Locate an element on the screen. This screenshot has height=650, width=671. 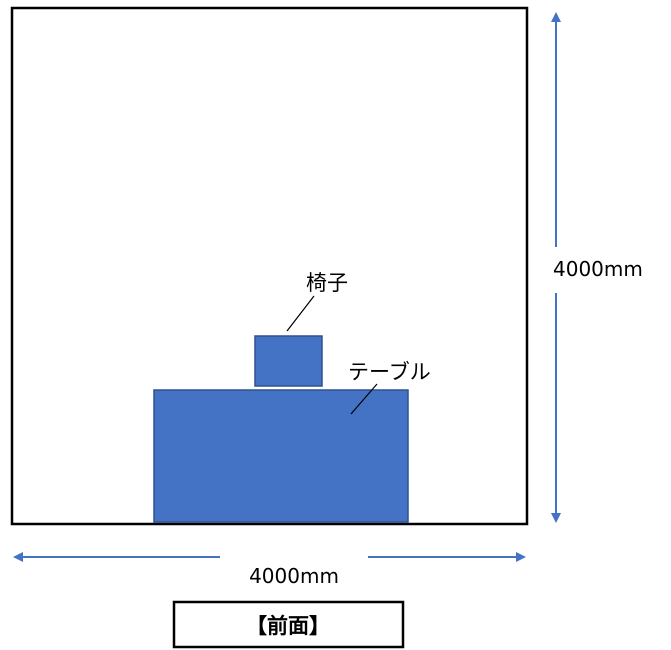
view-title-box is located at coordinates (288, 624).